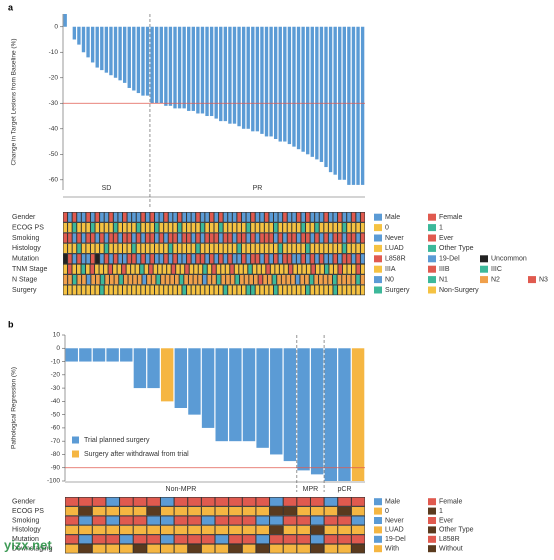 This screenshot has width=554, height=560. Describe the element at coordinates (54, 180) in the screenshot. I see `y-tick-label: -60` at that location.